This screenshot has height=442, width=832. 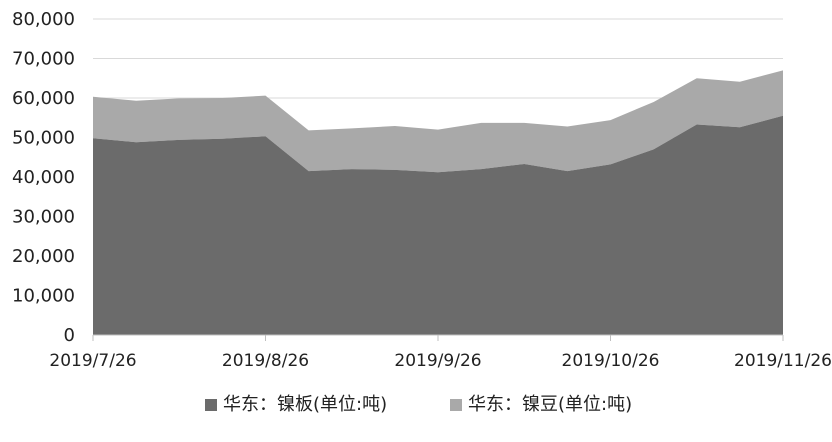 I want to click on x-tick-label: 2019/9/26, so click(x=437, y=361).